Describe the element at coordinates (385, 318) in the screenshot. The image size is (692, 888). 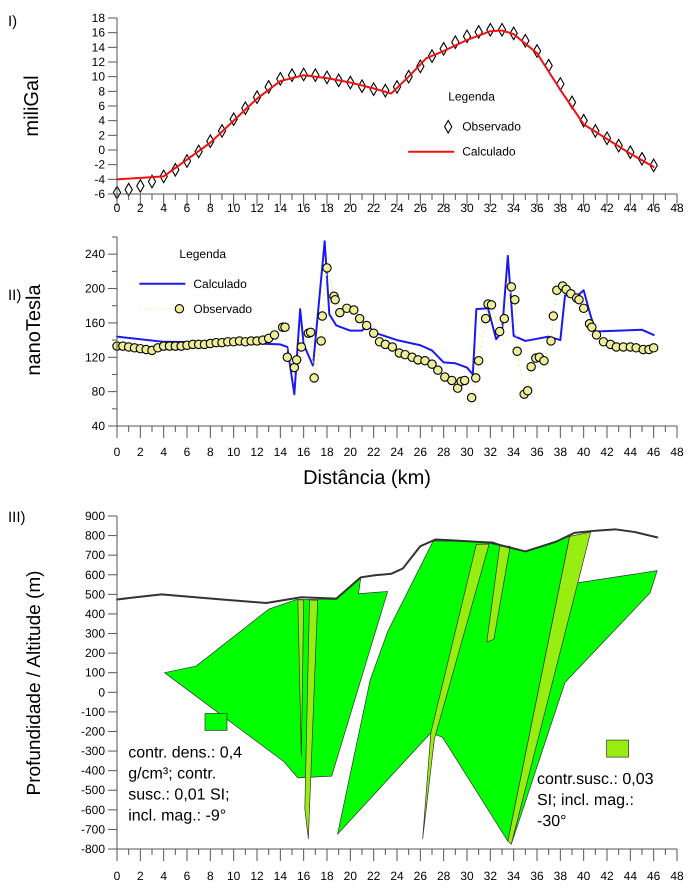
I see `line-series` at that location.